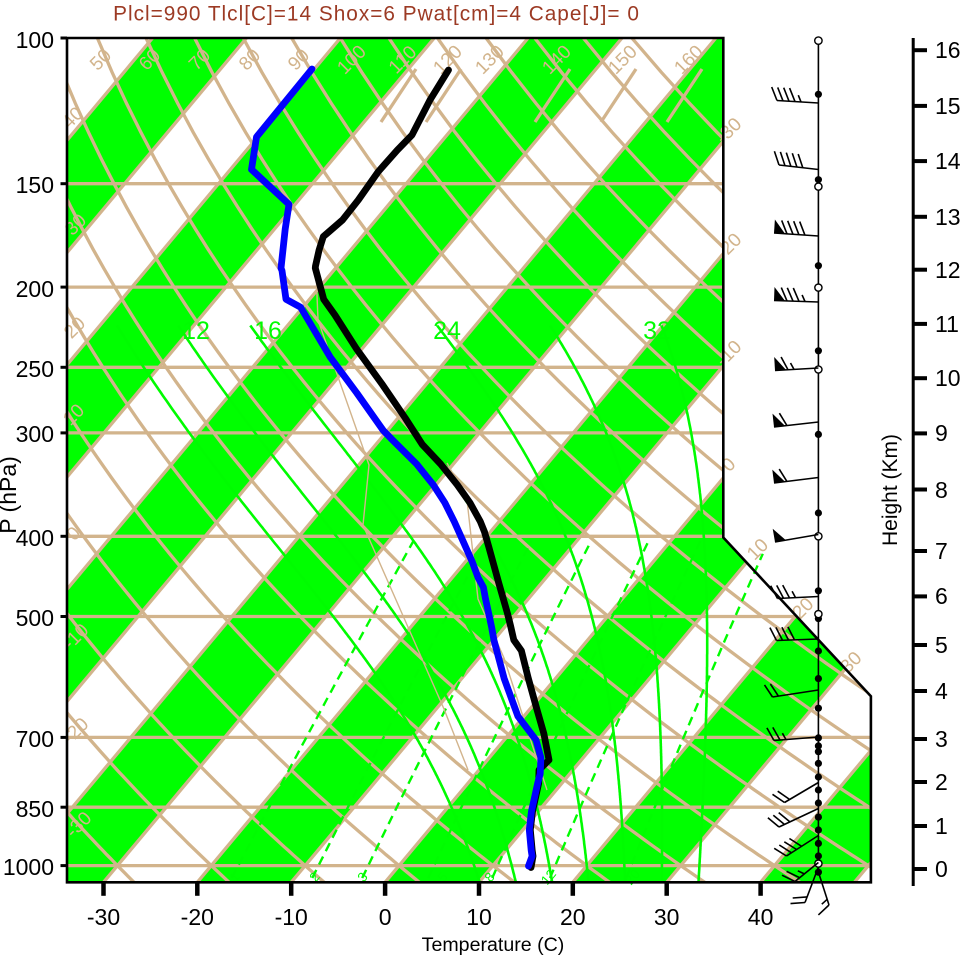 The width and height of the screenshot is (961, 962). Describe the element at coordinates (28, 867) in the screenshot. I see `svg-text: 1000` at that location.